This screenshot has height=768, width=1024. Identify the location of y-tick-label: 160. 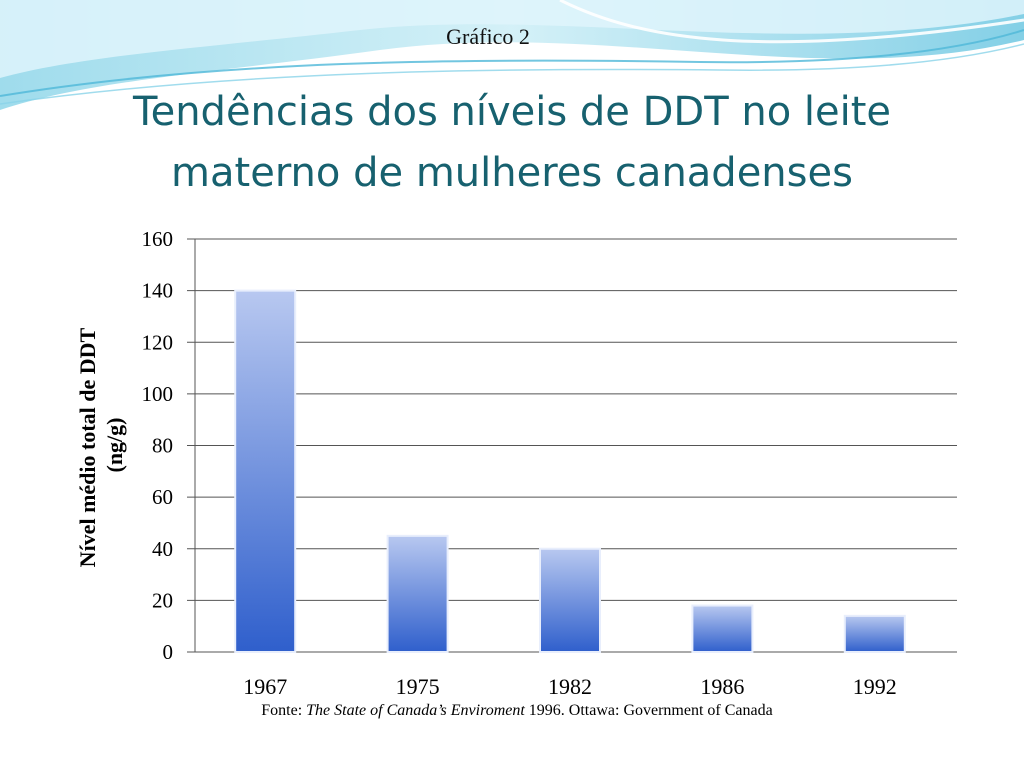
(158, 239).